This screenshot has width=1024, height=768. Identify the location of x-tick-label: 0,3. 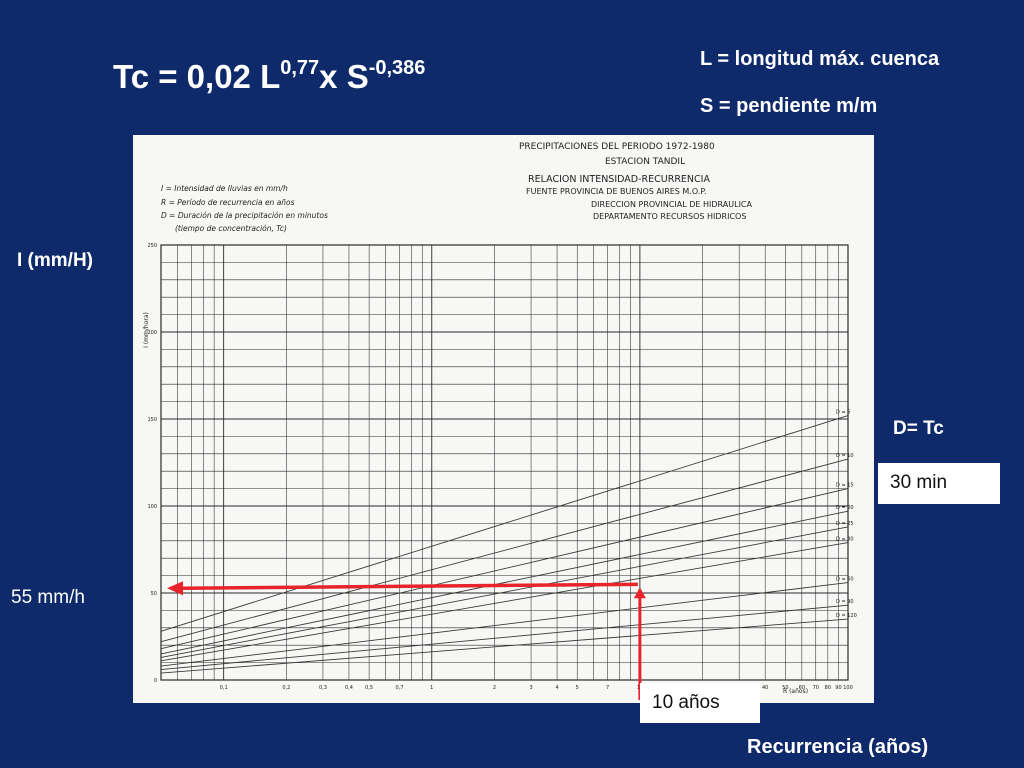
(323, 688).